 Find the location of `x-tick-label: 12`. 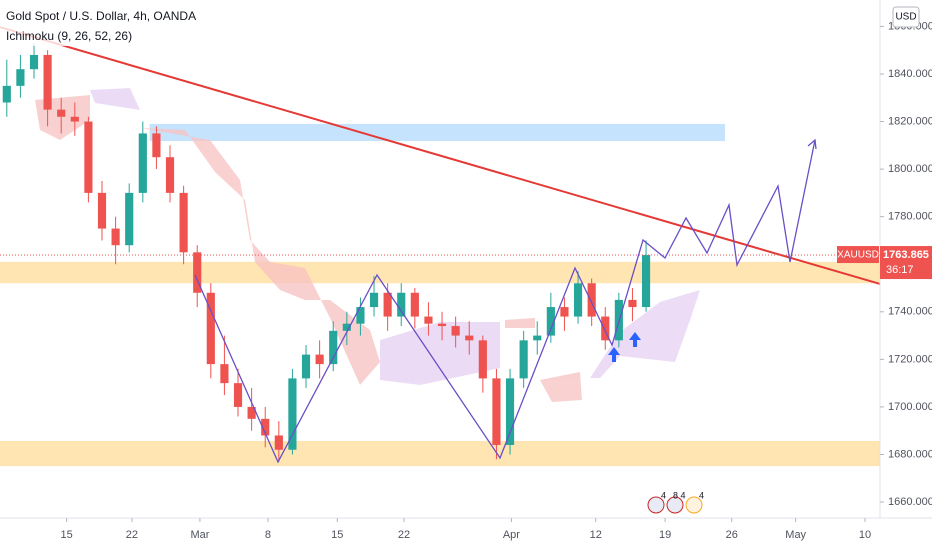

x-tick-label: 12 is located at coordinates (596, 535).